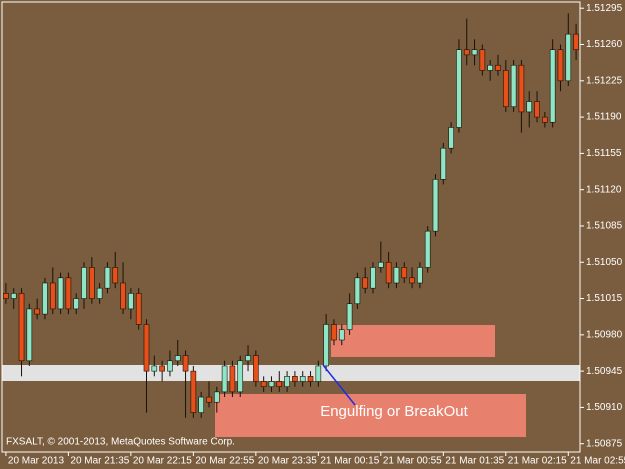 The image size is (625, 469). What do you see at coordinates (394, 411) in the screenshot?
I see `annotation-text: Engulfing or BreakOut` at bounding box center [394, 411].